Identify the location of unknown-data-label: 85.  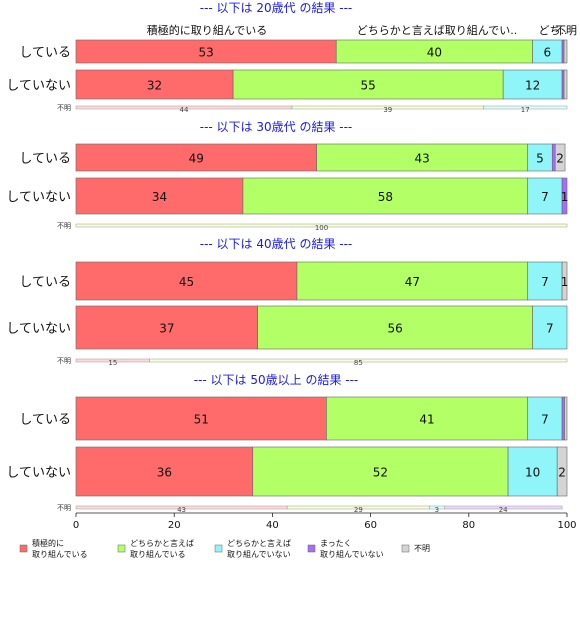
(358, 363).